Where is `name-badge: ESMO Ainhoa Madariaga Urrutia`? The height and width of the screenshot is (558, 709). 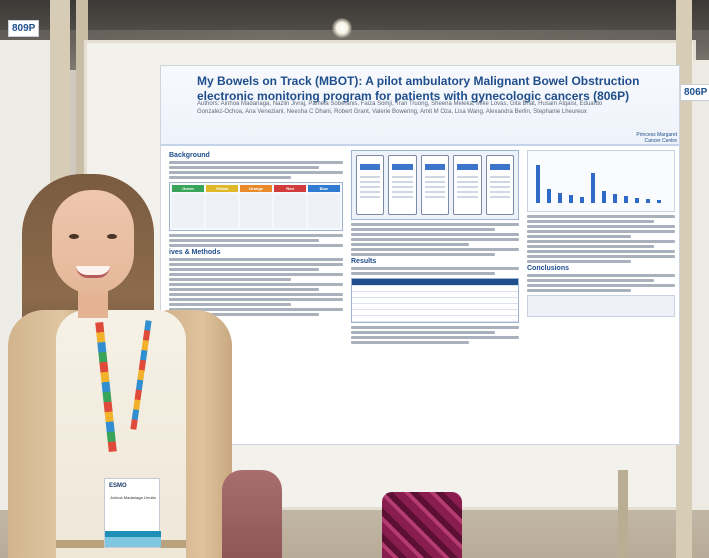 name-badge: ESMO Ainhoa Madariaga Urrutia is located at coordinates (132, 513).